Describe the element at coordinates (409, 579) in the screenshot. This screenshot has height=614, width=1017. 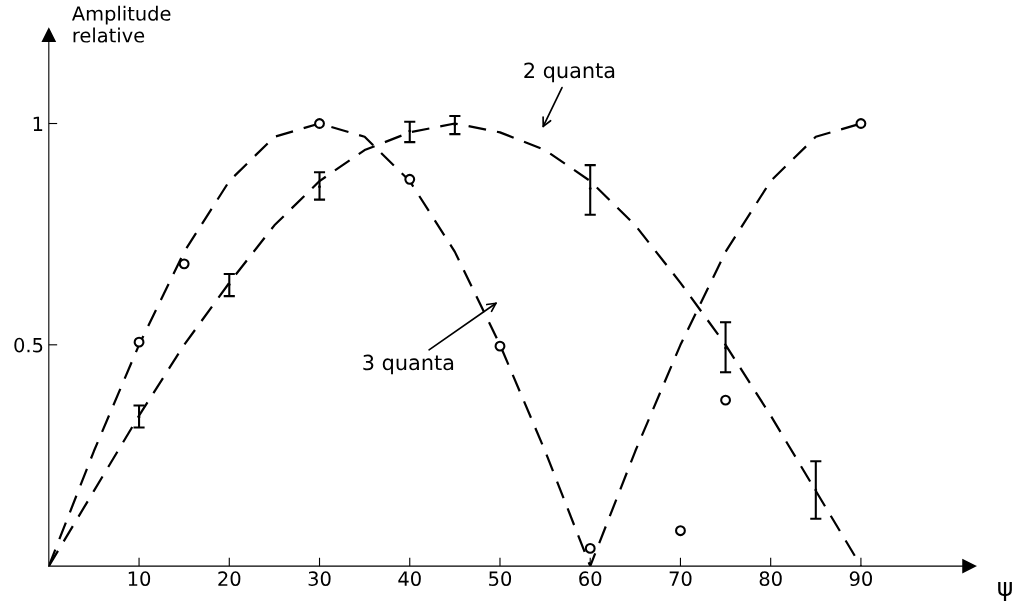
I see `x-tick-label: 40` at that location.